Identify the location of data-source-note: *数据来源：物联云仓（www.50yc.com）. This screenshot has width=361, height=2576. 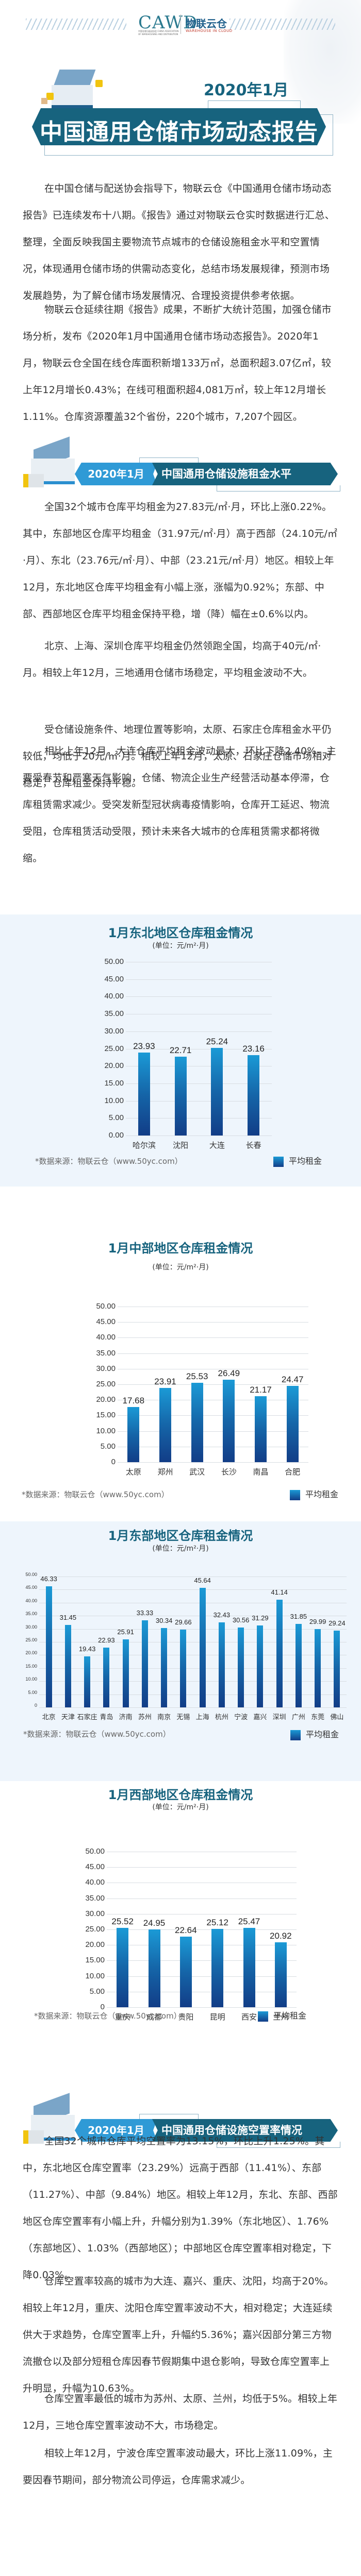
(109, 1161).